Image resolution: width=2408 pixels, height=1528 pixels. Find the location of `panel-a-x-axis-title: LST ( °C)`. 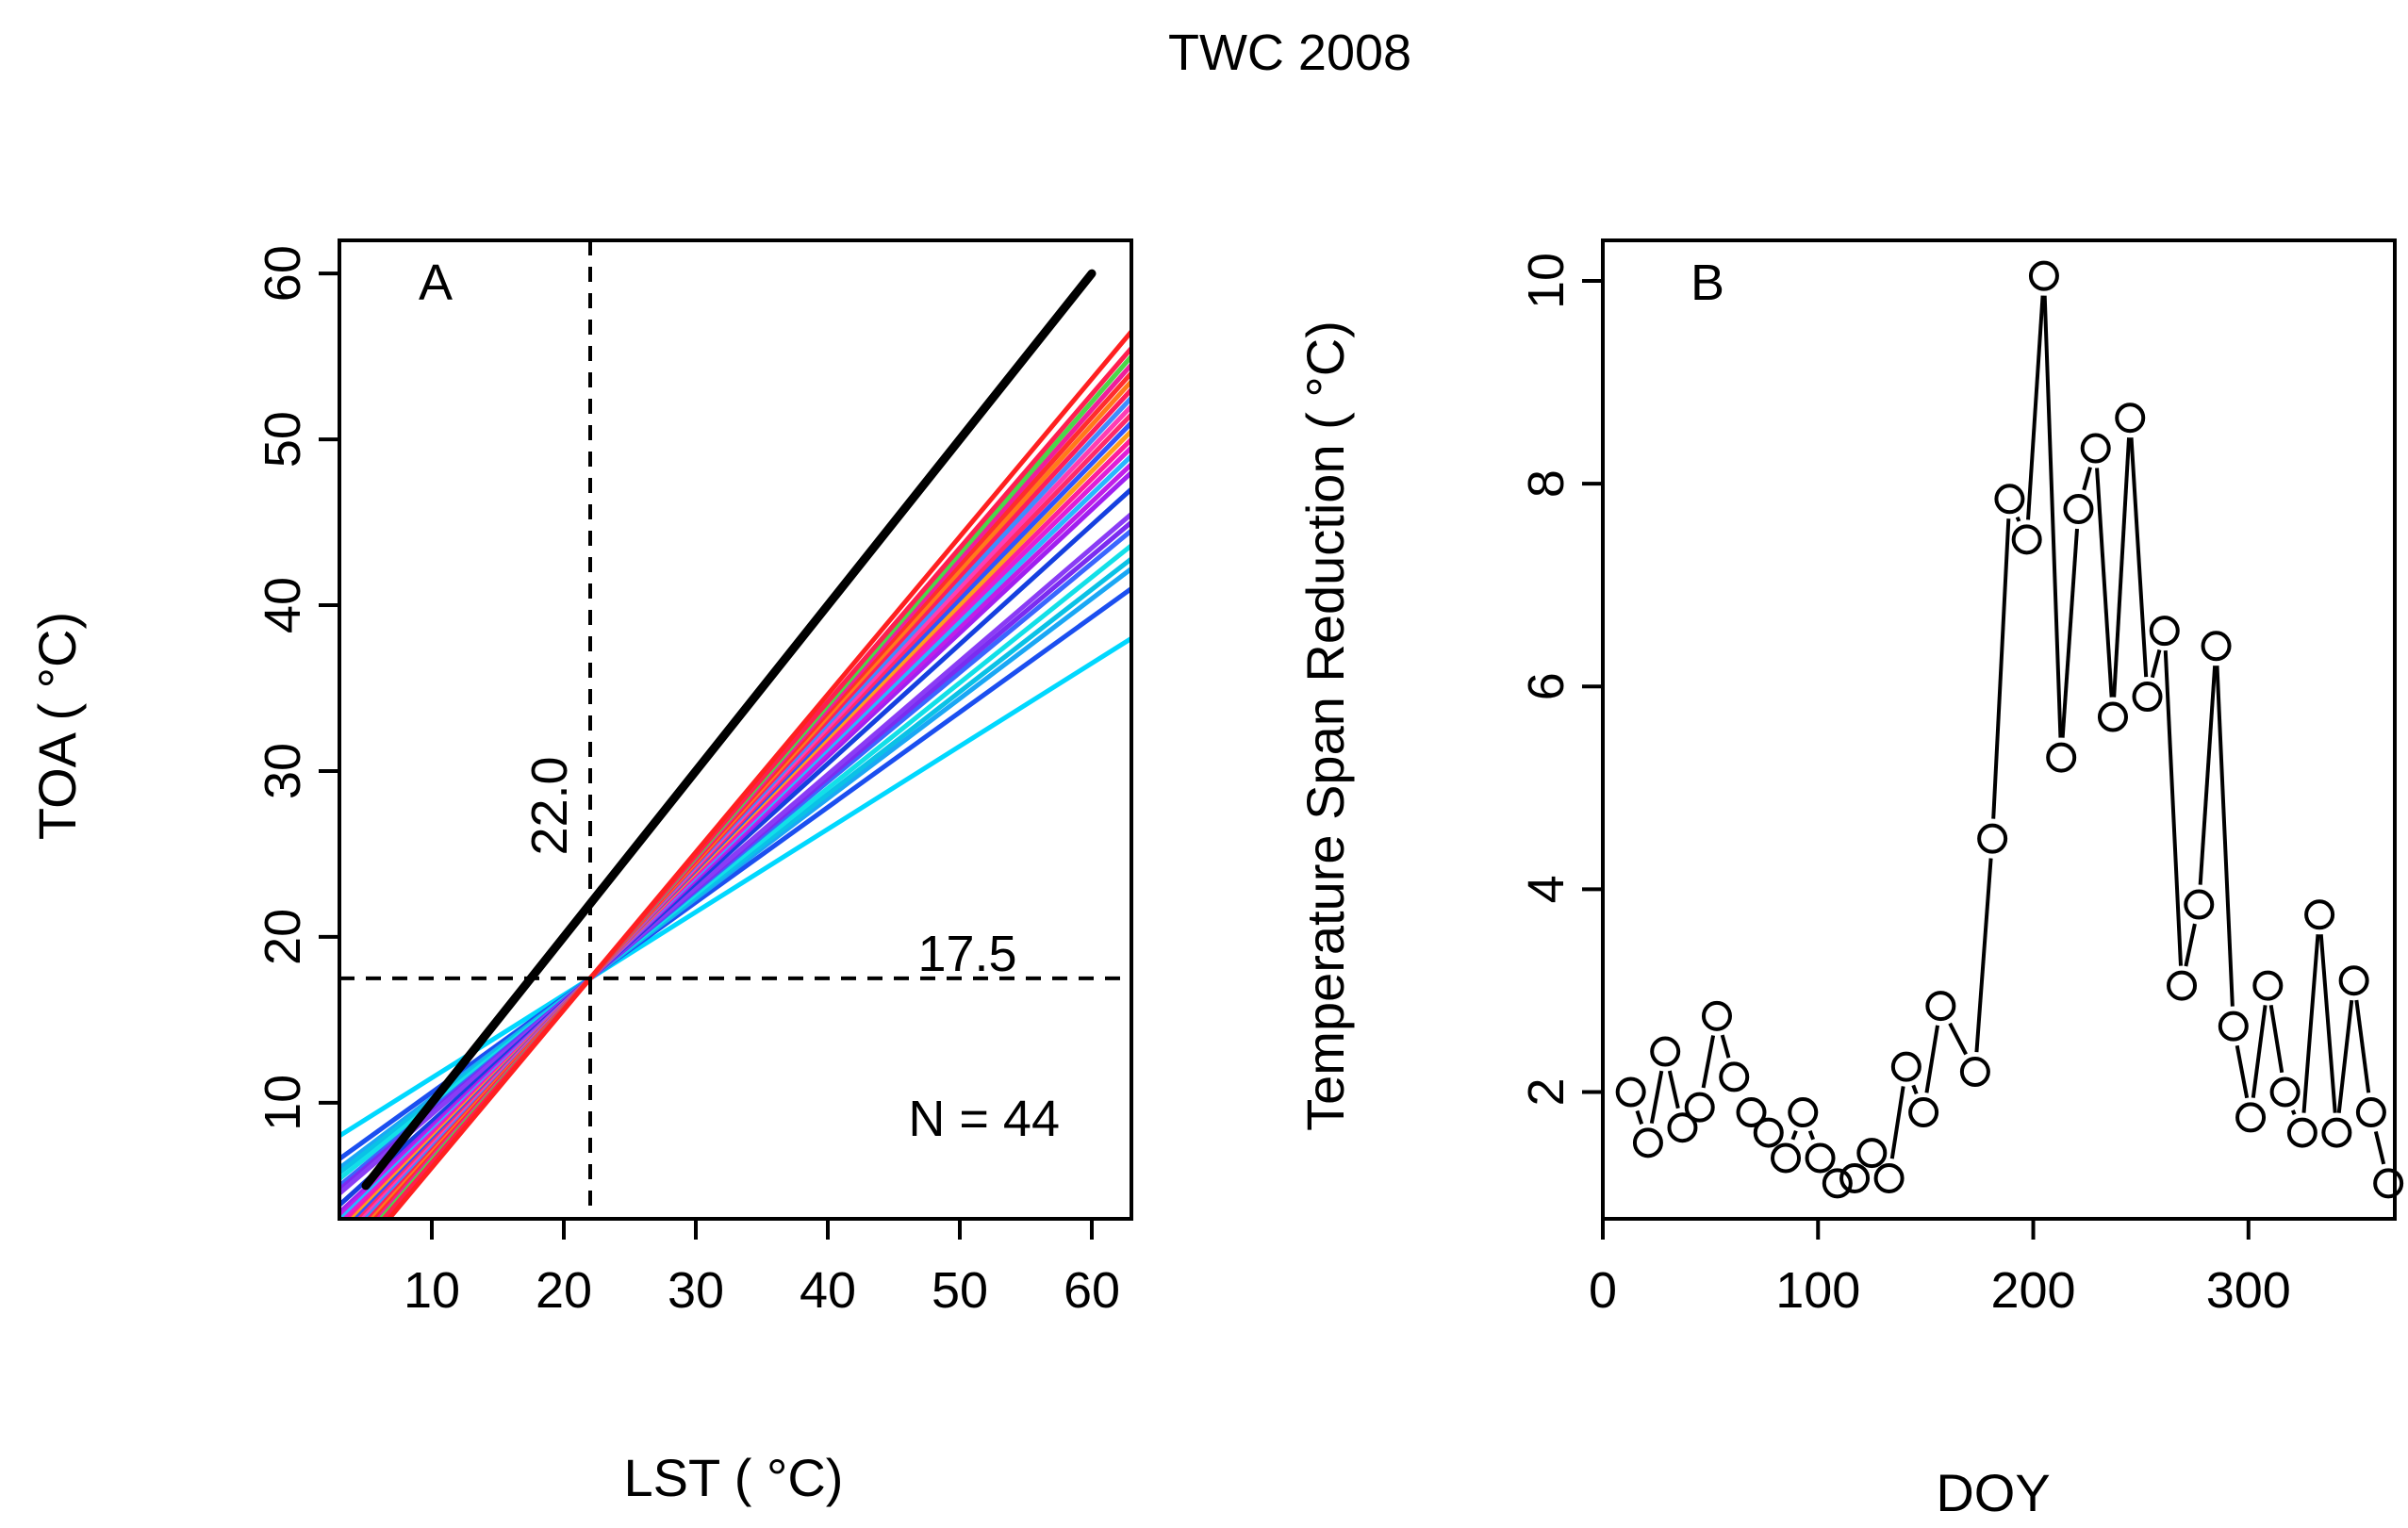

panel-a-x-axis-title: LST ( °C) is located at coordinates (734, 1477).